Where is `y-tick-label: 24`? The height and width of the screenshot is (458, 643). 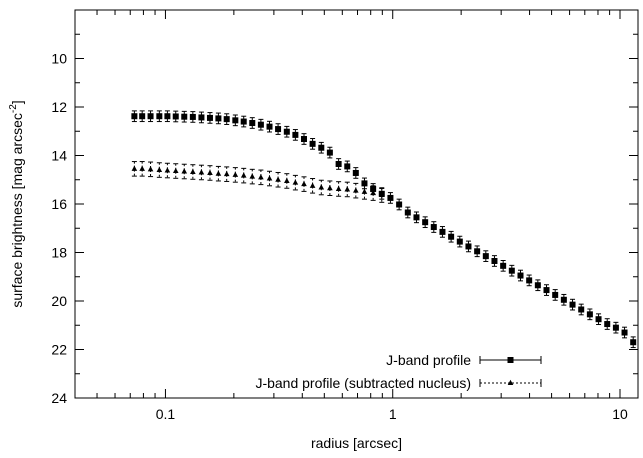
y-tick-label: 24 is located at coordinates (59, 398).